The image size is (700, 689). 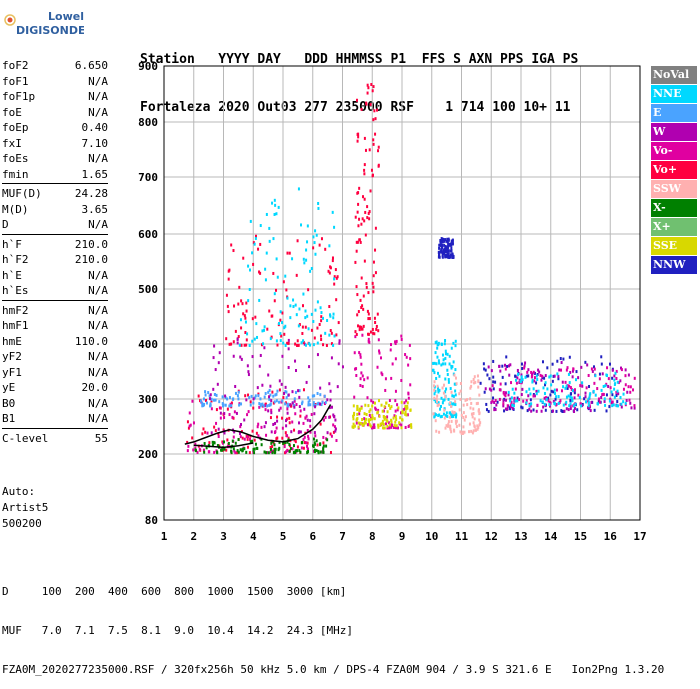 What do you see at coordinates (55, 439) in the screenshot?
I see `param-row: C-level 55` at bounding box center [55, 439].